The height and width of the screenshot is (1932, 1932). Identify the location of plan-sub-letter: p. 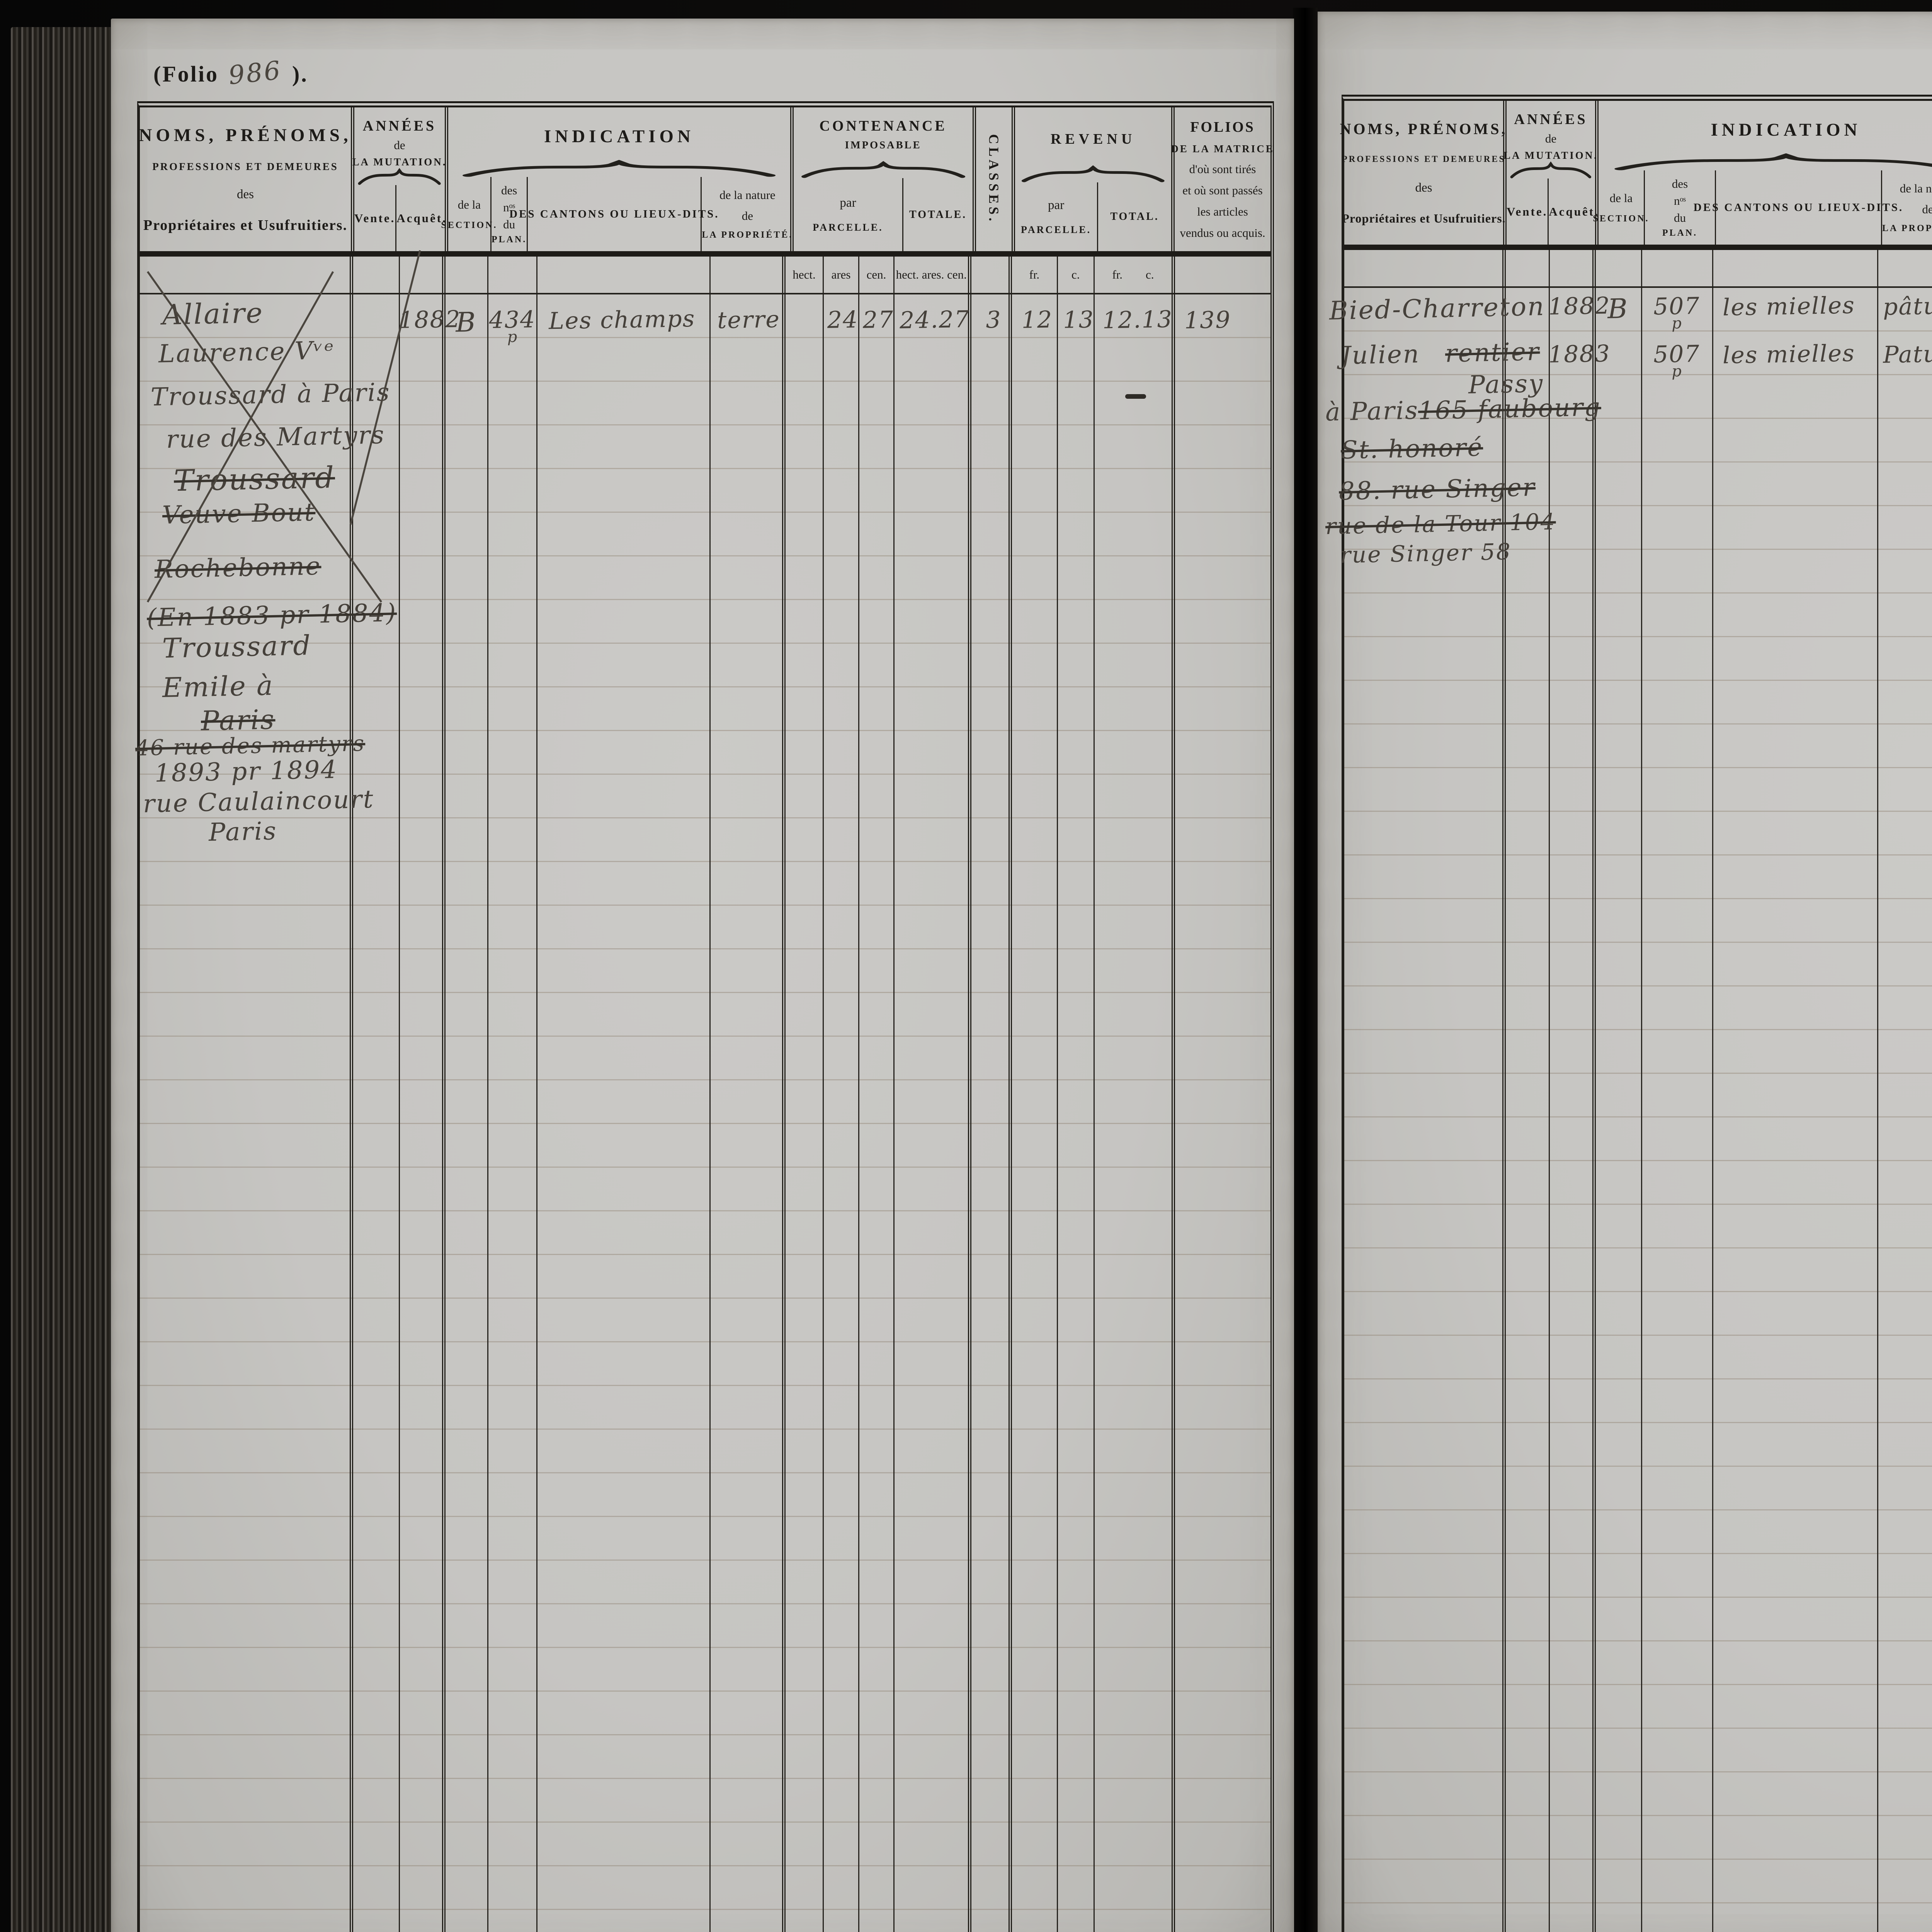
(1677, 323).